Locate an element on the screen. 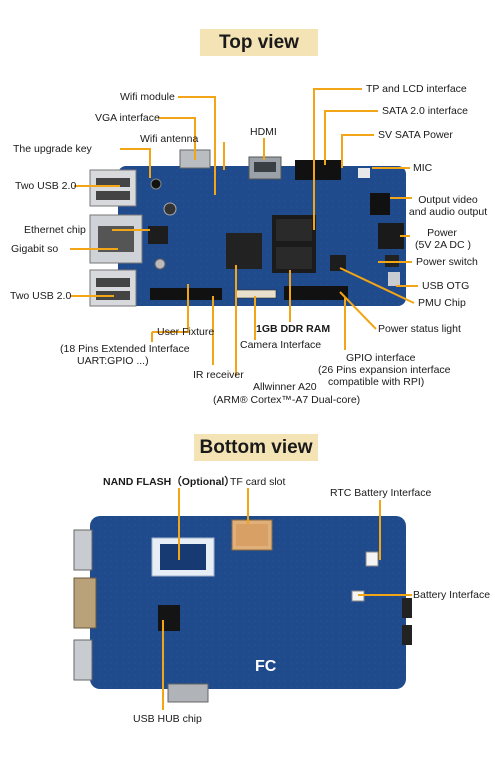  label-pmu-chip: PMU Chip is located at coordinates (442, 303).